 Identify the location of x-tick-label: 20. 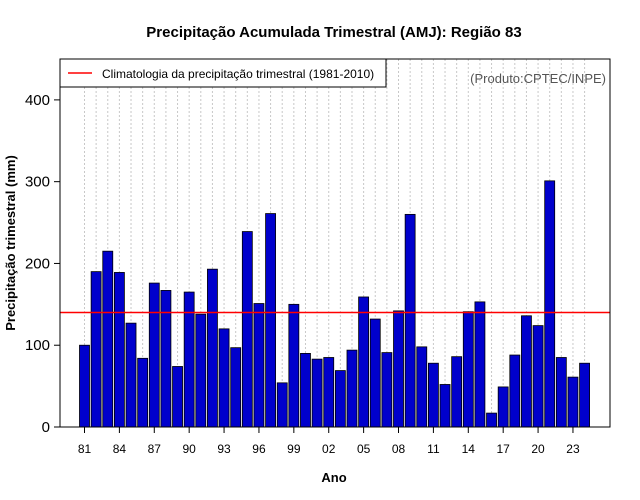
(538, 449).